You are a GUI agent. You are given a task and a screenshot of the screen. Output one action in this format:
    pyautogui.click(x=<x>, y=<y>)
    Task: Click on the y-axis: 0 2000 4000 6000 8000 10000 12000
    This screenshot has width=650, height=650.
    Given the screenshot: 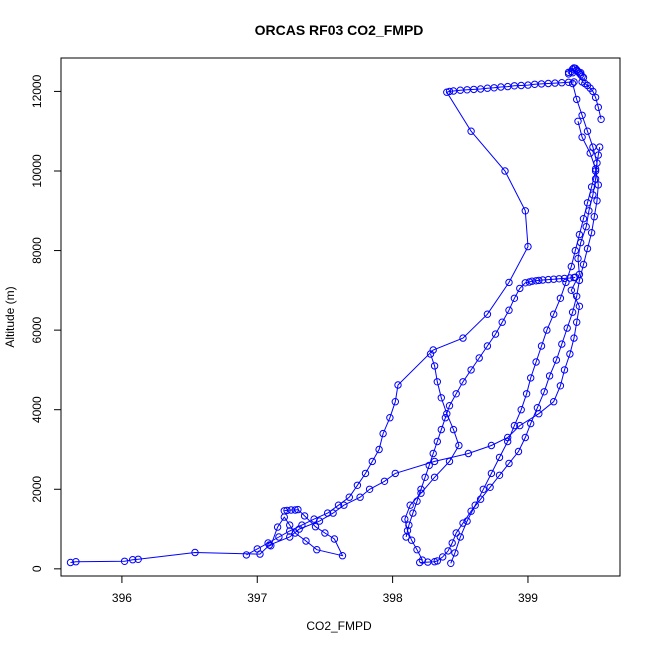 What is the action you would take?
    pyautogui.click(x=46, y=323)
    